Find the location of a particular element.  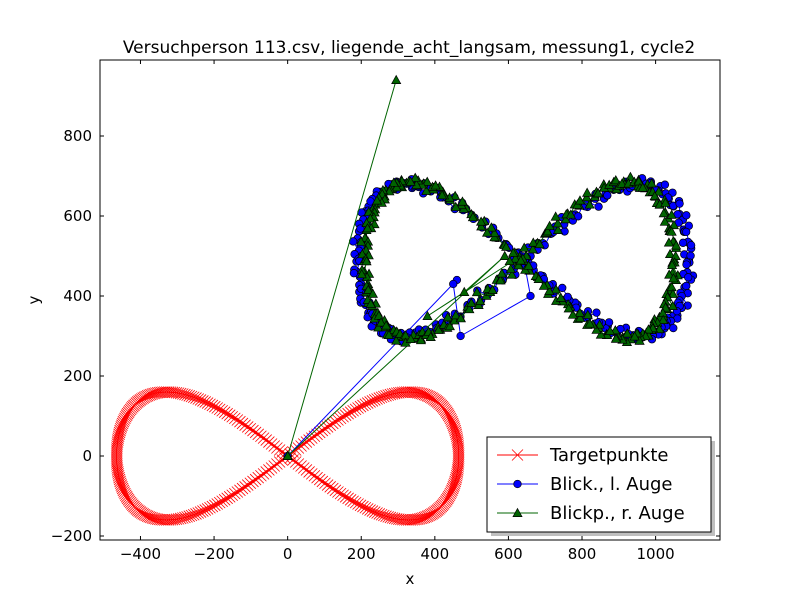

x-tick-label: 600 is located at coordinates (508, 554).